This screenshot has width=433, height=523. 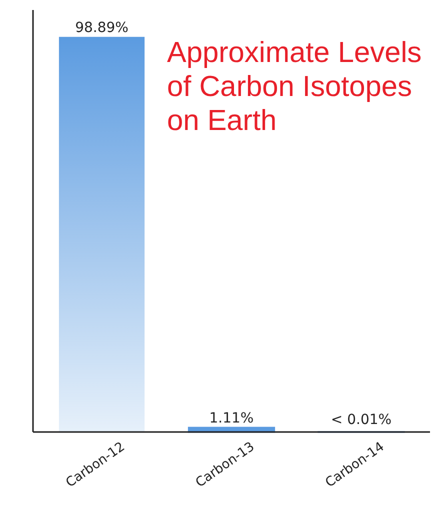 What do you see at coordinates (294, 87) in the screenshot?
I see `text: Approximate Levels of Carbon Isotopes on Earth` at bounding box center [294, 87].